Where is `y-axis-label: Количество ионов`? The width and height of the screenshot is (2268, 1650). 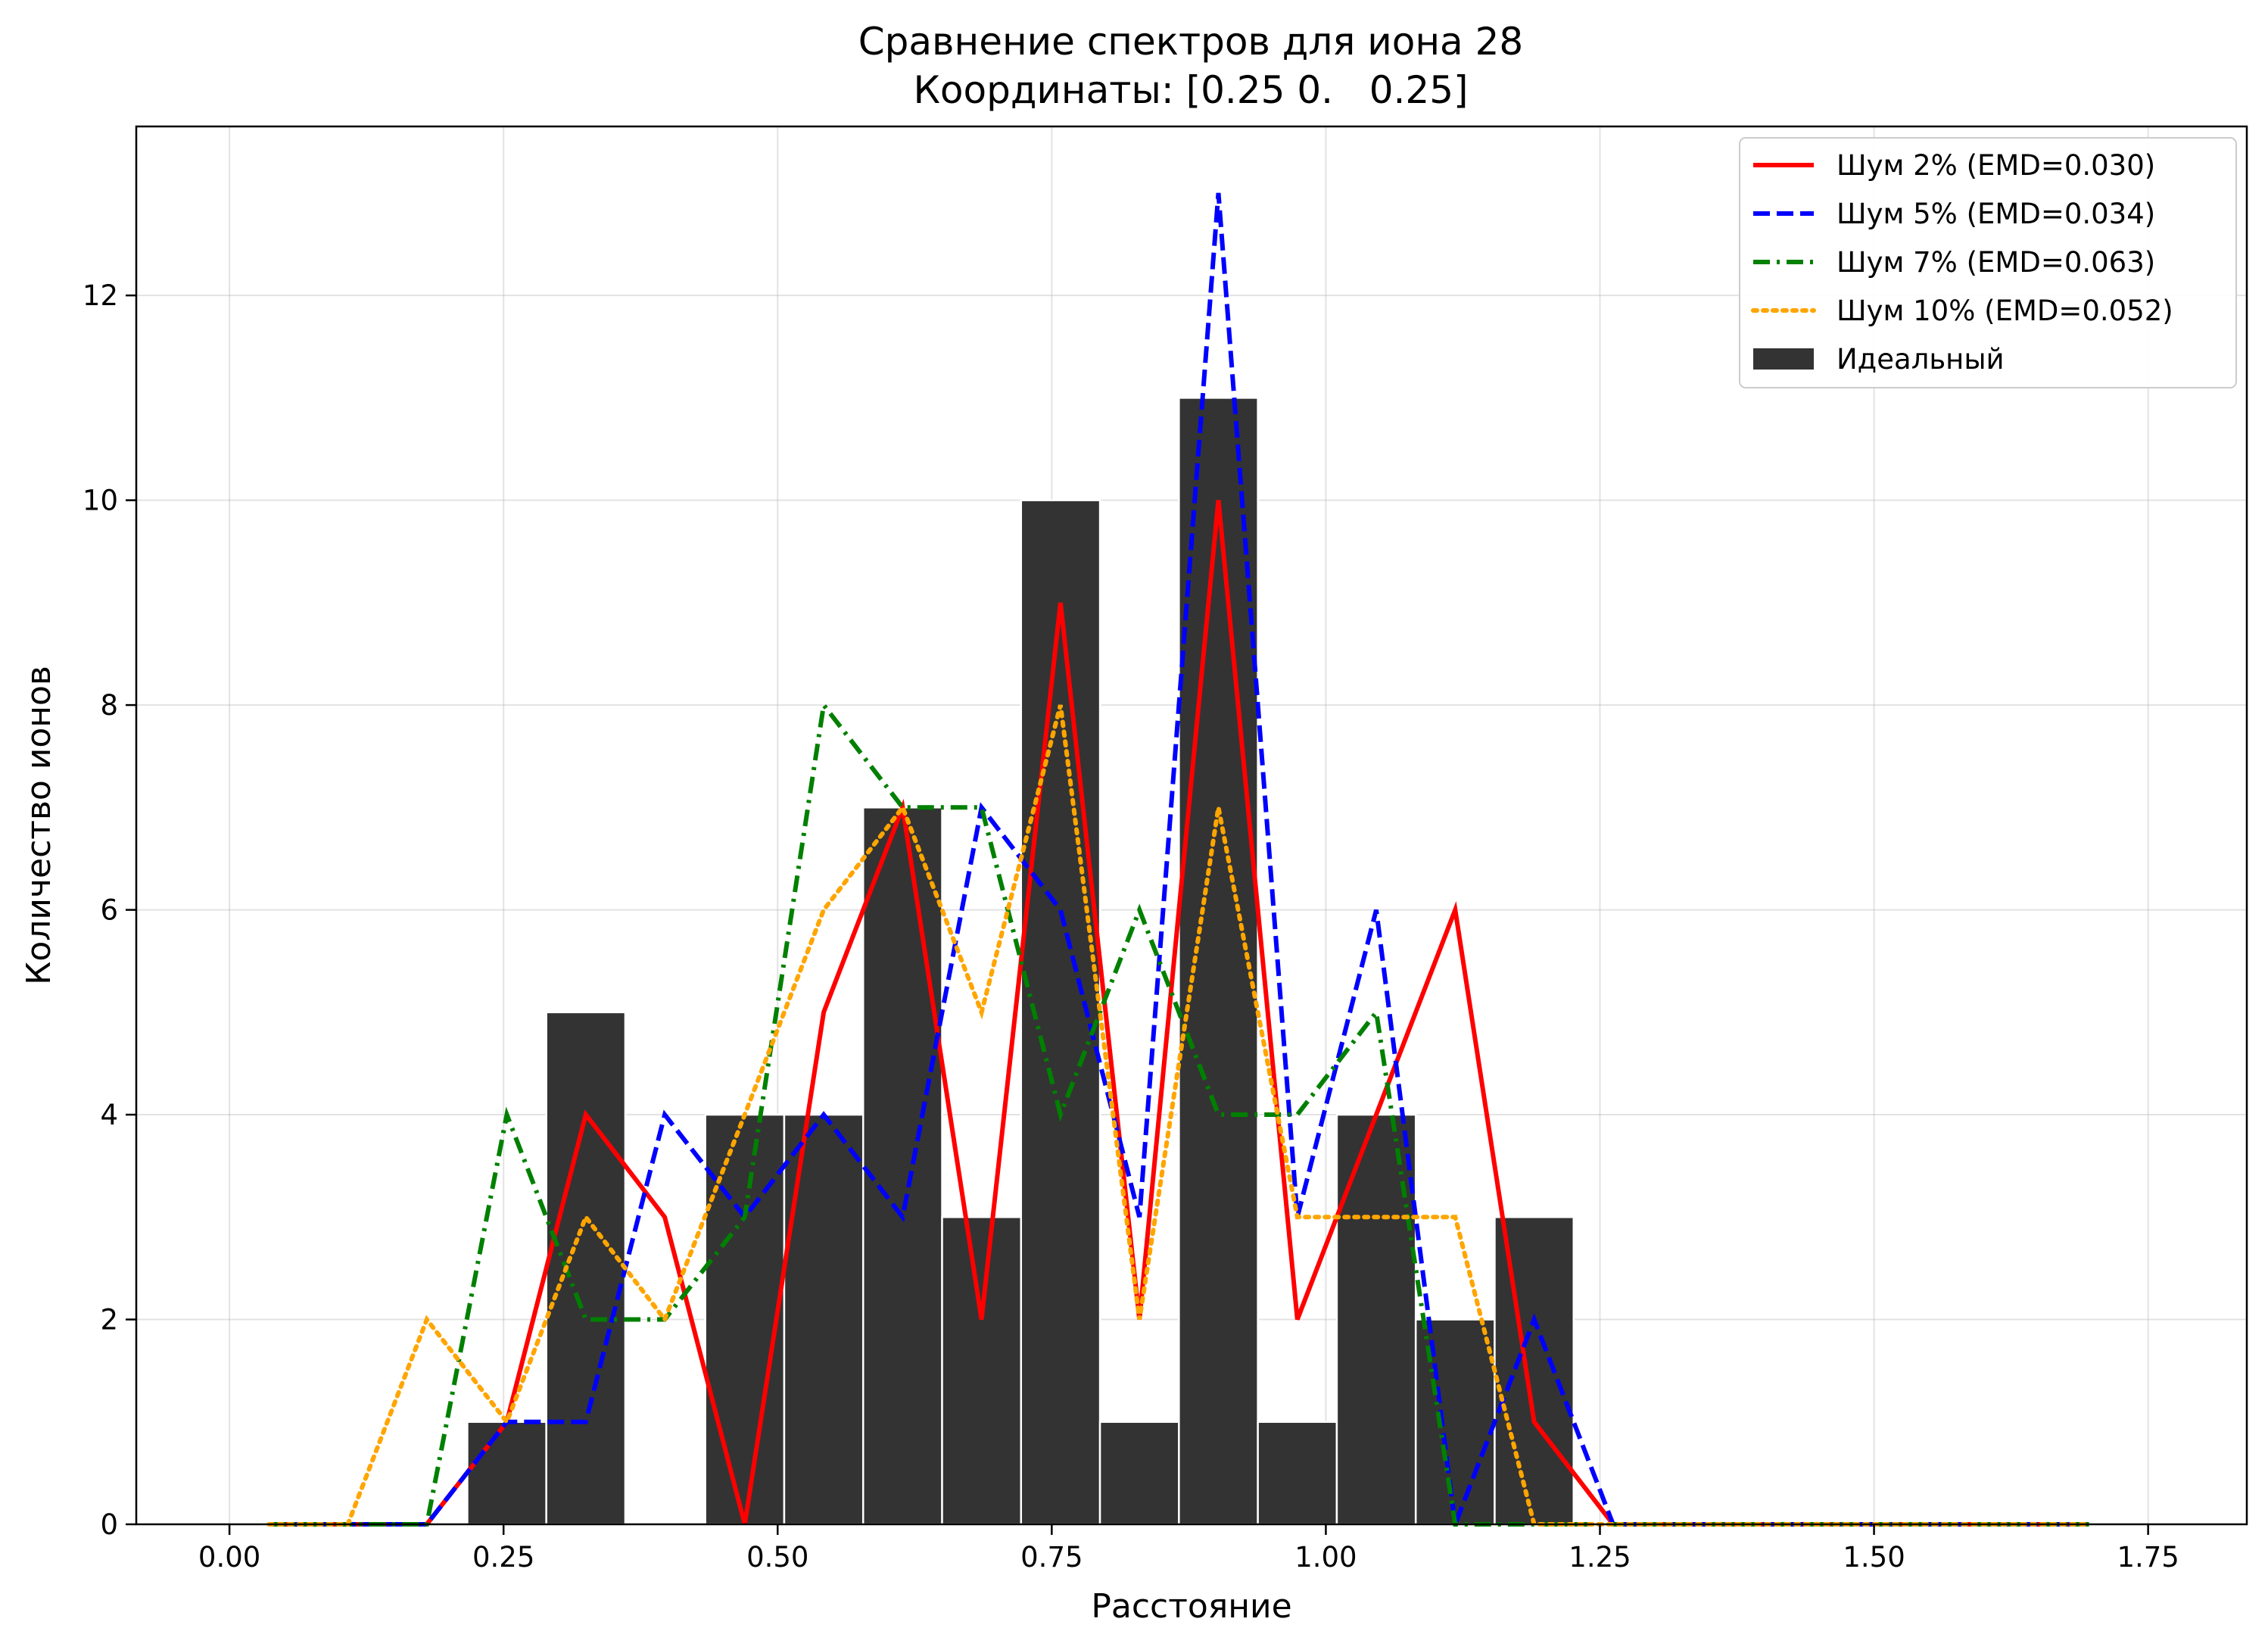 y-axis-label: Количество ионов is located at coordinates (39, 825).